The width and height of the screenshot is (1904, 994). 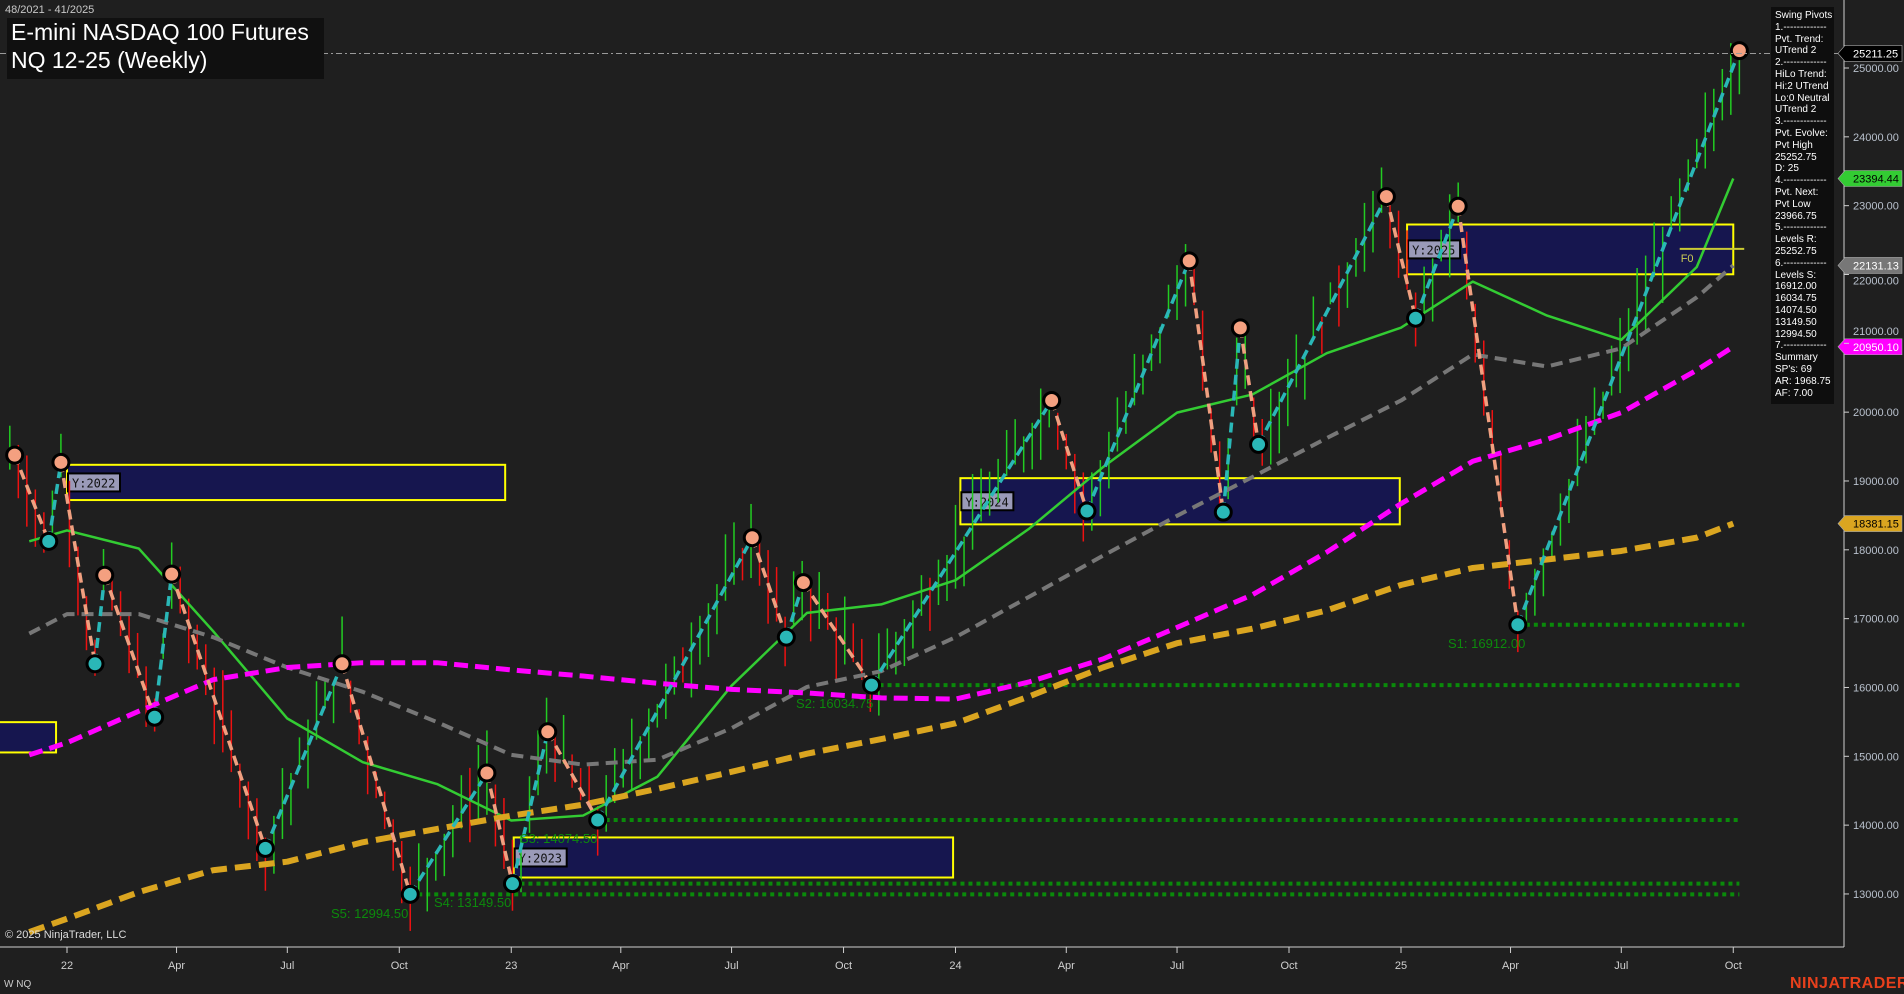 What do you see at coordinates (1801, 346) in the screenshot?
I see `info-line: 7.-------------` at bounding box center [1801, 346].